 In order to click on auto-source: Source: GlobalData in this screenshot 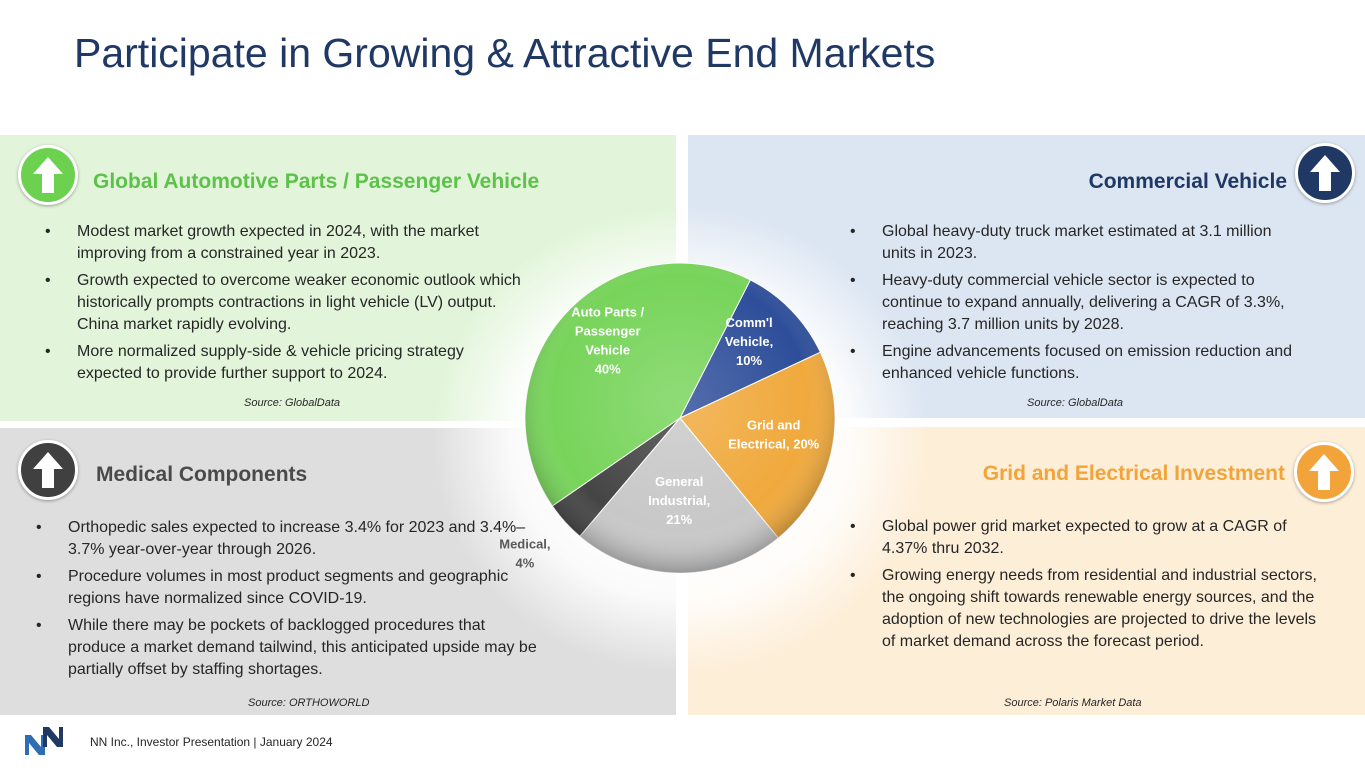, I will do `click(292, 403)`.